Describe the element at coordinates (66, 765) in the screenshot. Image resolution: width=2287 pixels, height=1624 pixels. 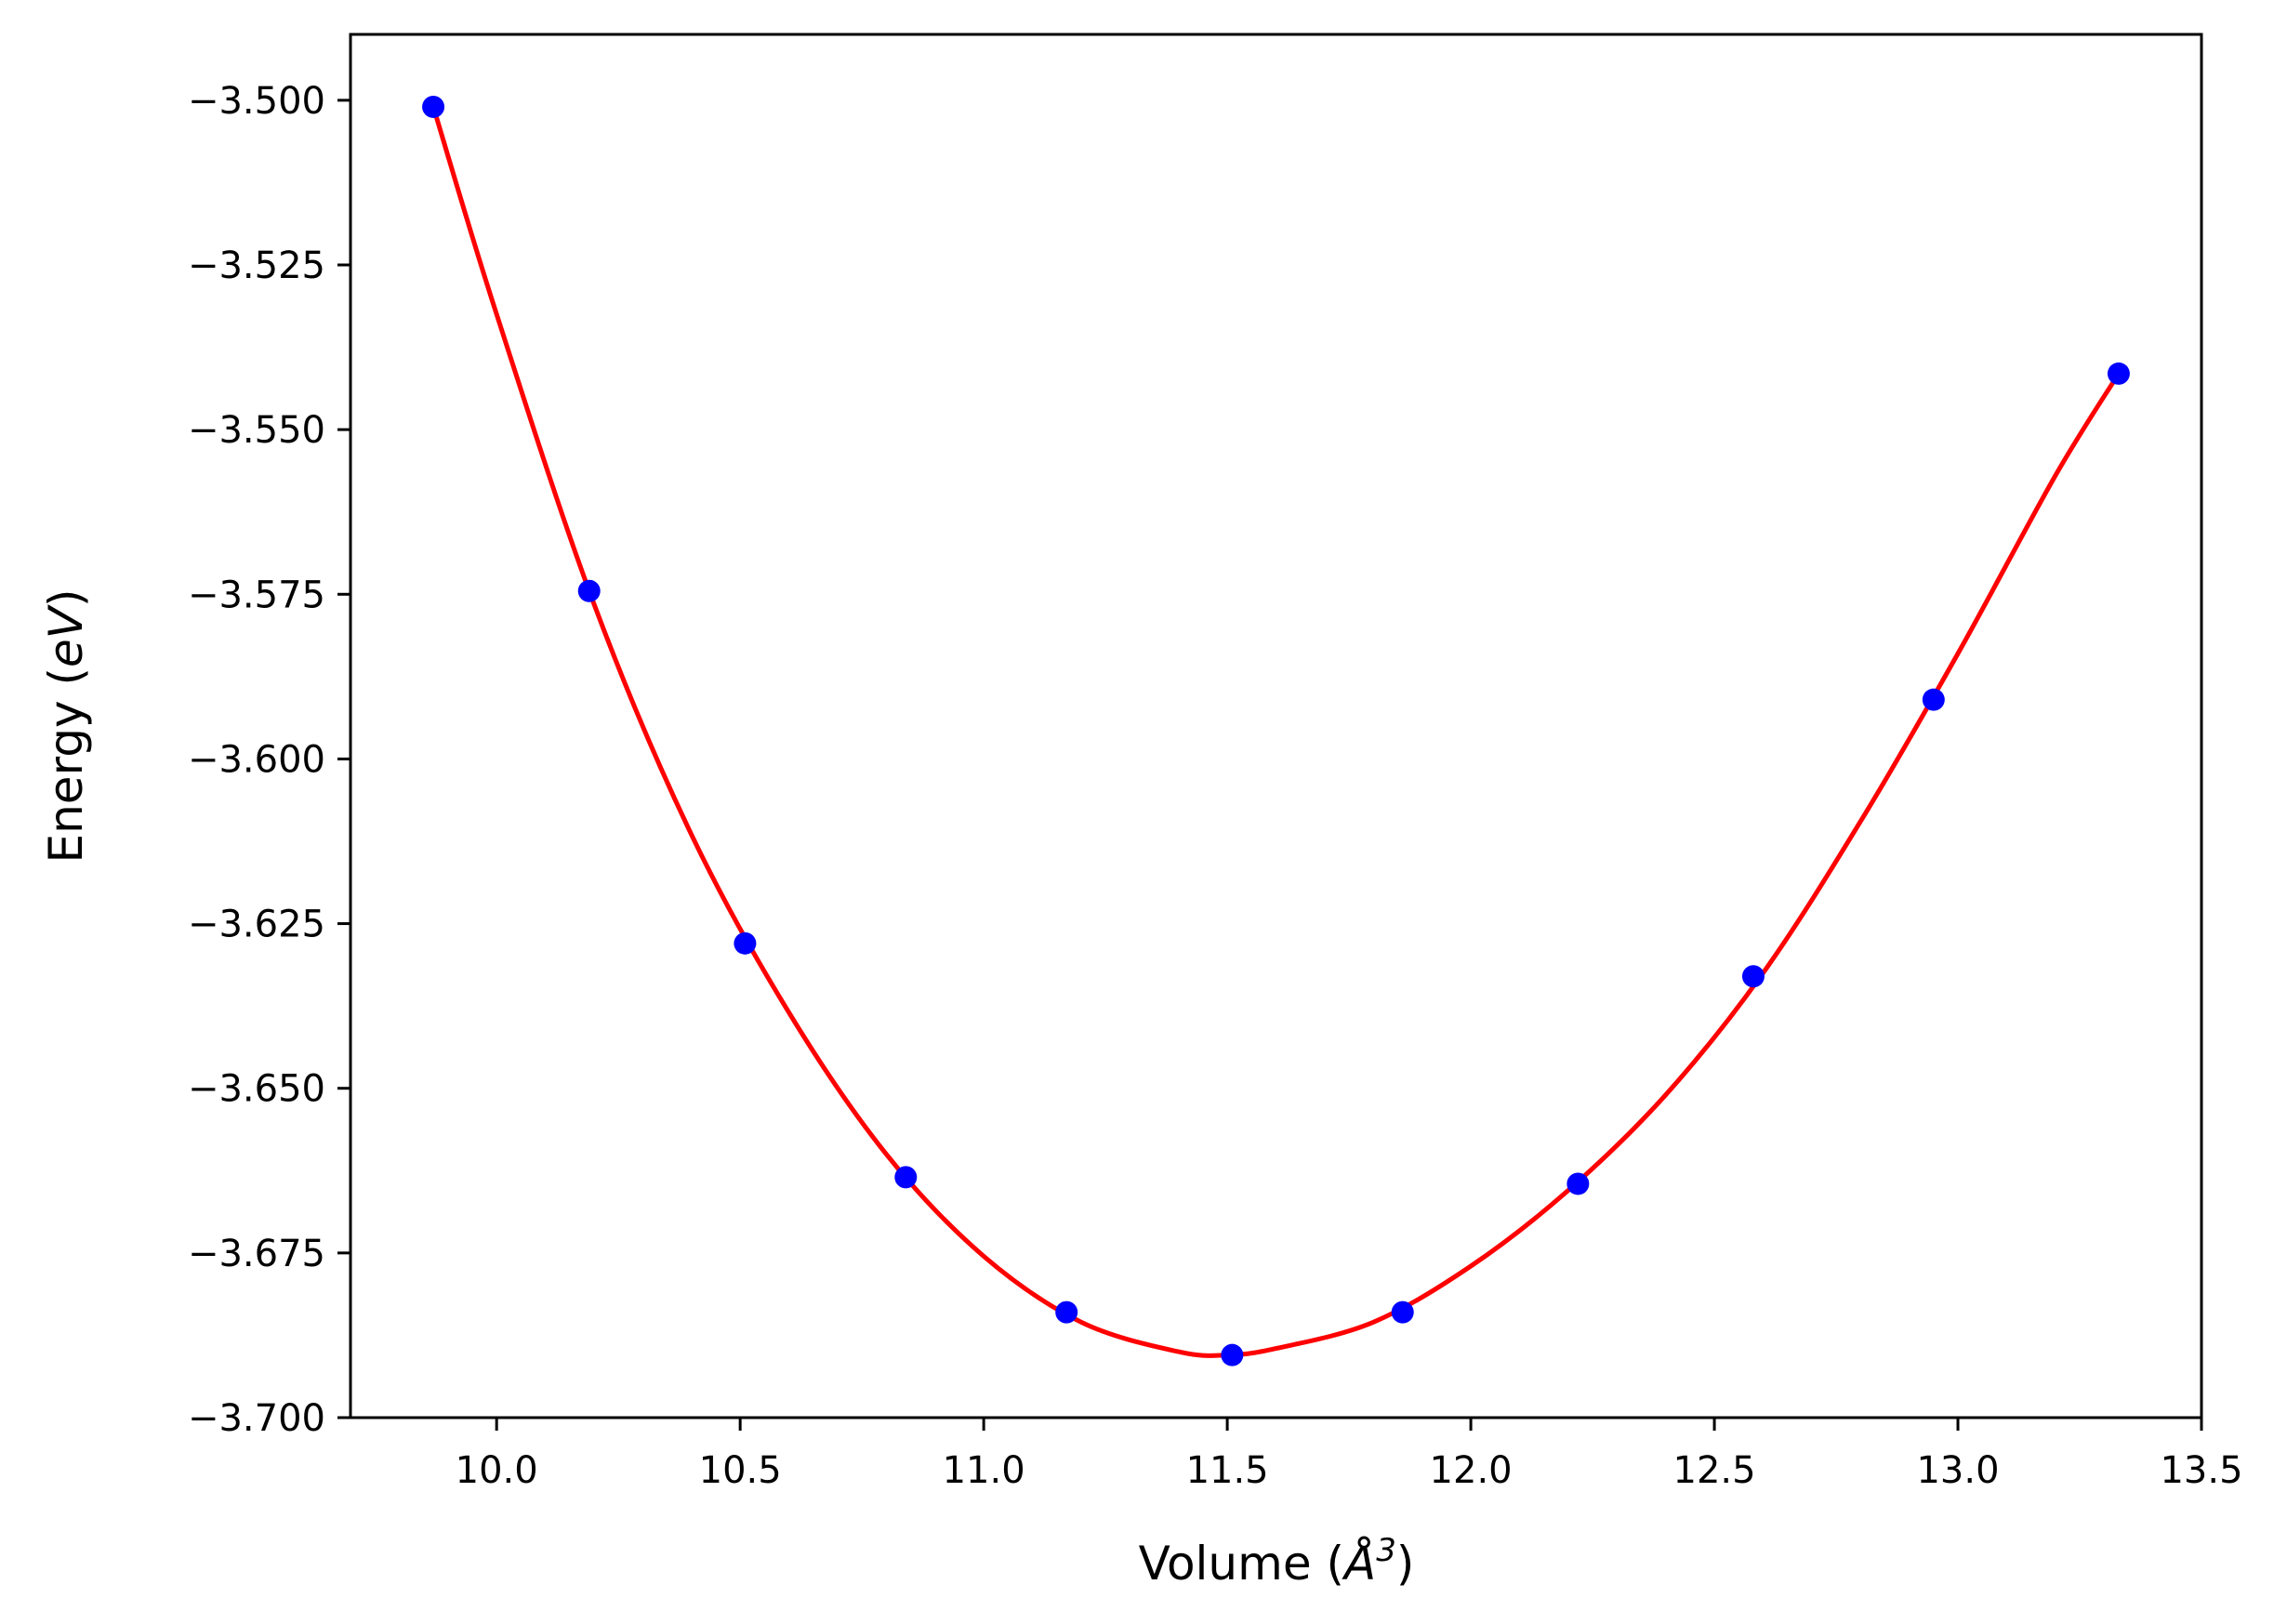
I see `y-axis-label-text: Energy (` at that location.